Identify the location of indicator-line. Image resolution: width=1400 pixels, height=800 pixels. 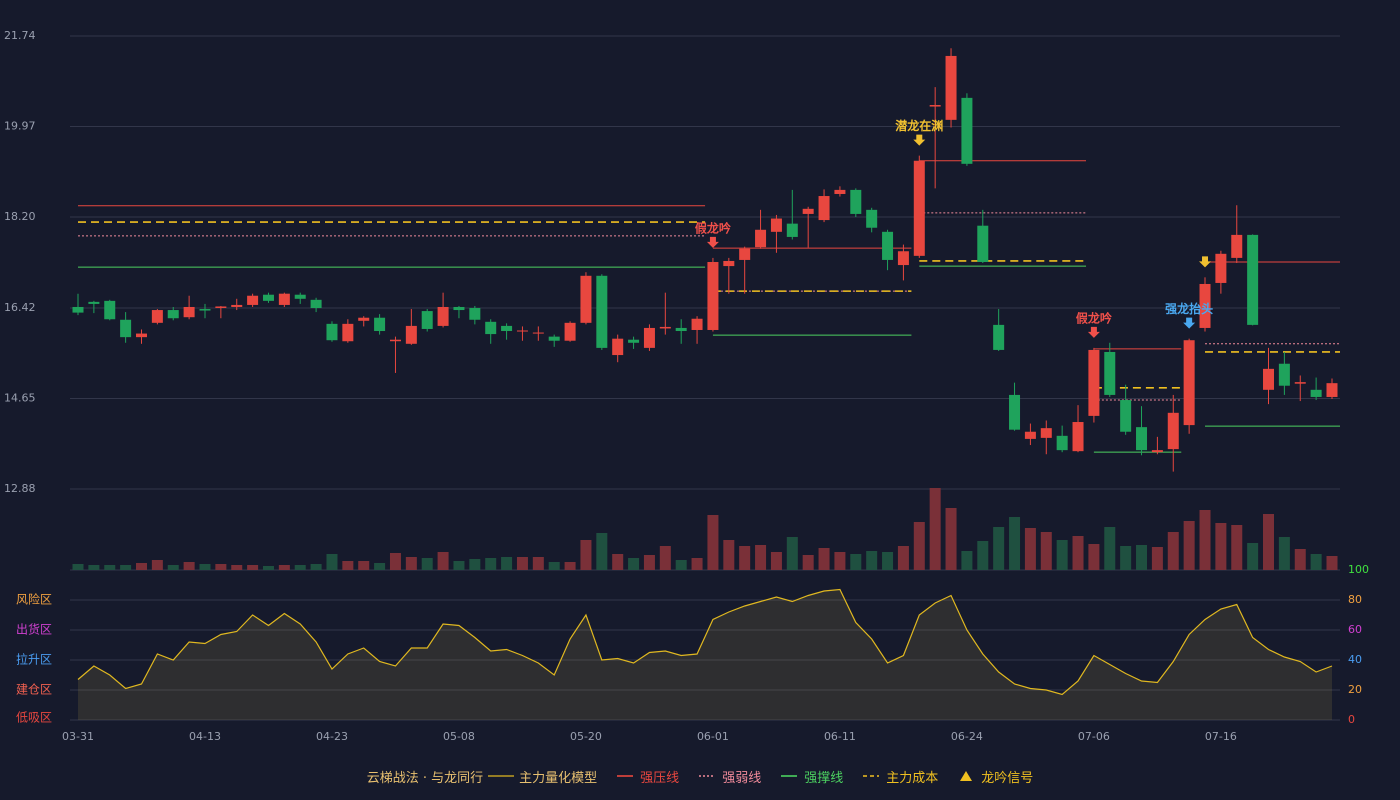
(705, 642).